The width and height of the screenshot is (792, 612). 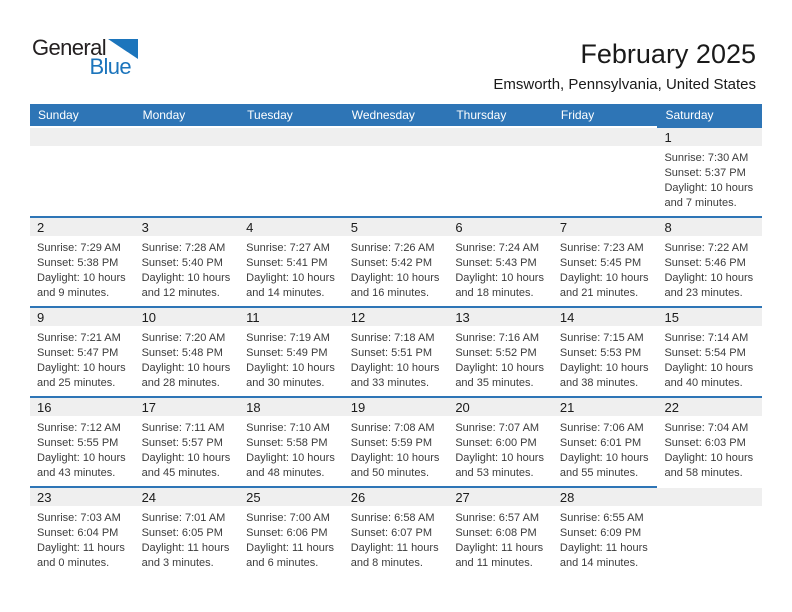 I want to click on day-number: 18, so click(x=253, y=407).